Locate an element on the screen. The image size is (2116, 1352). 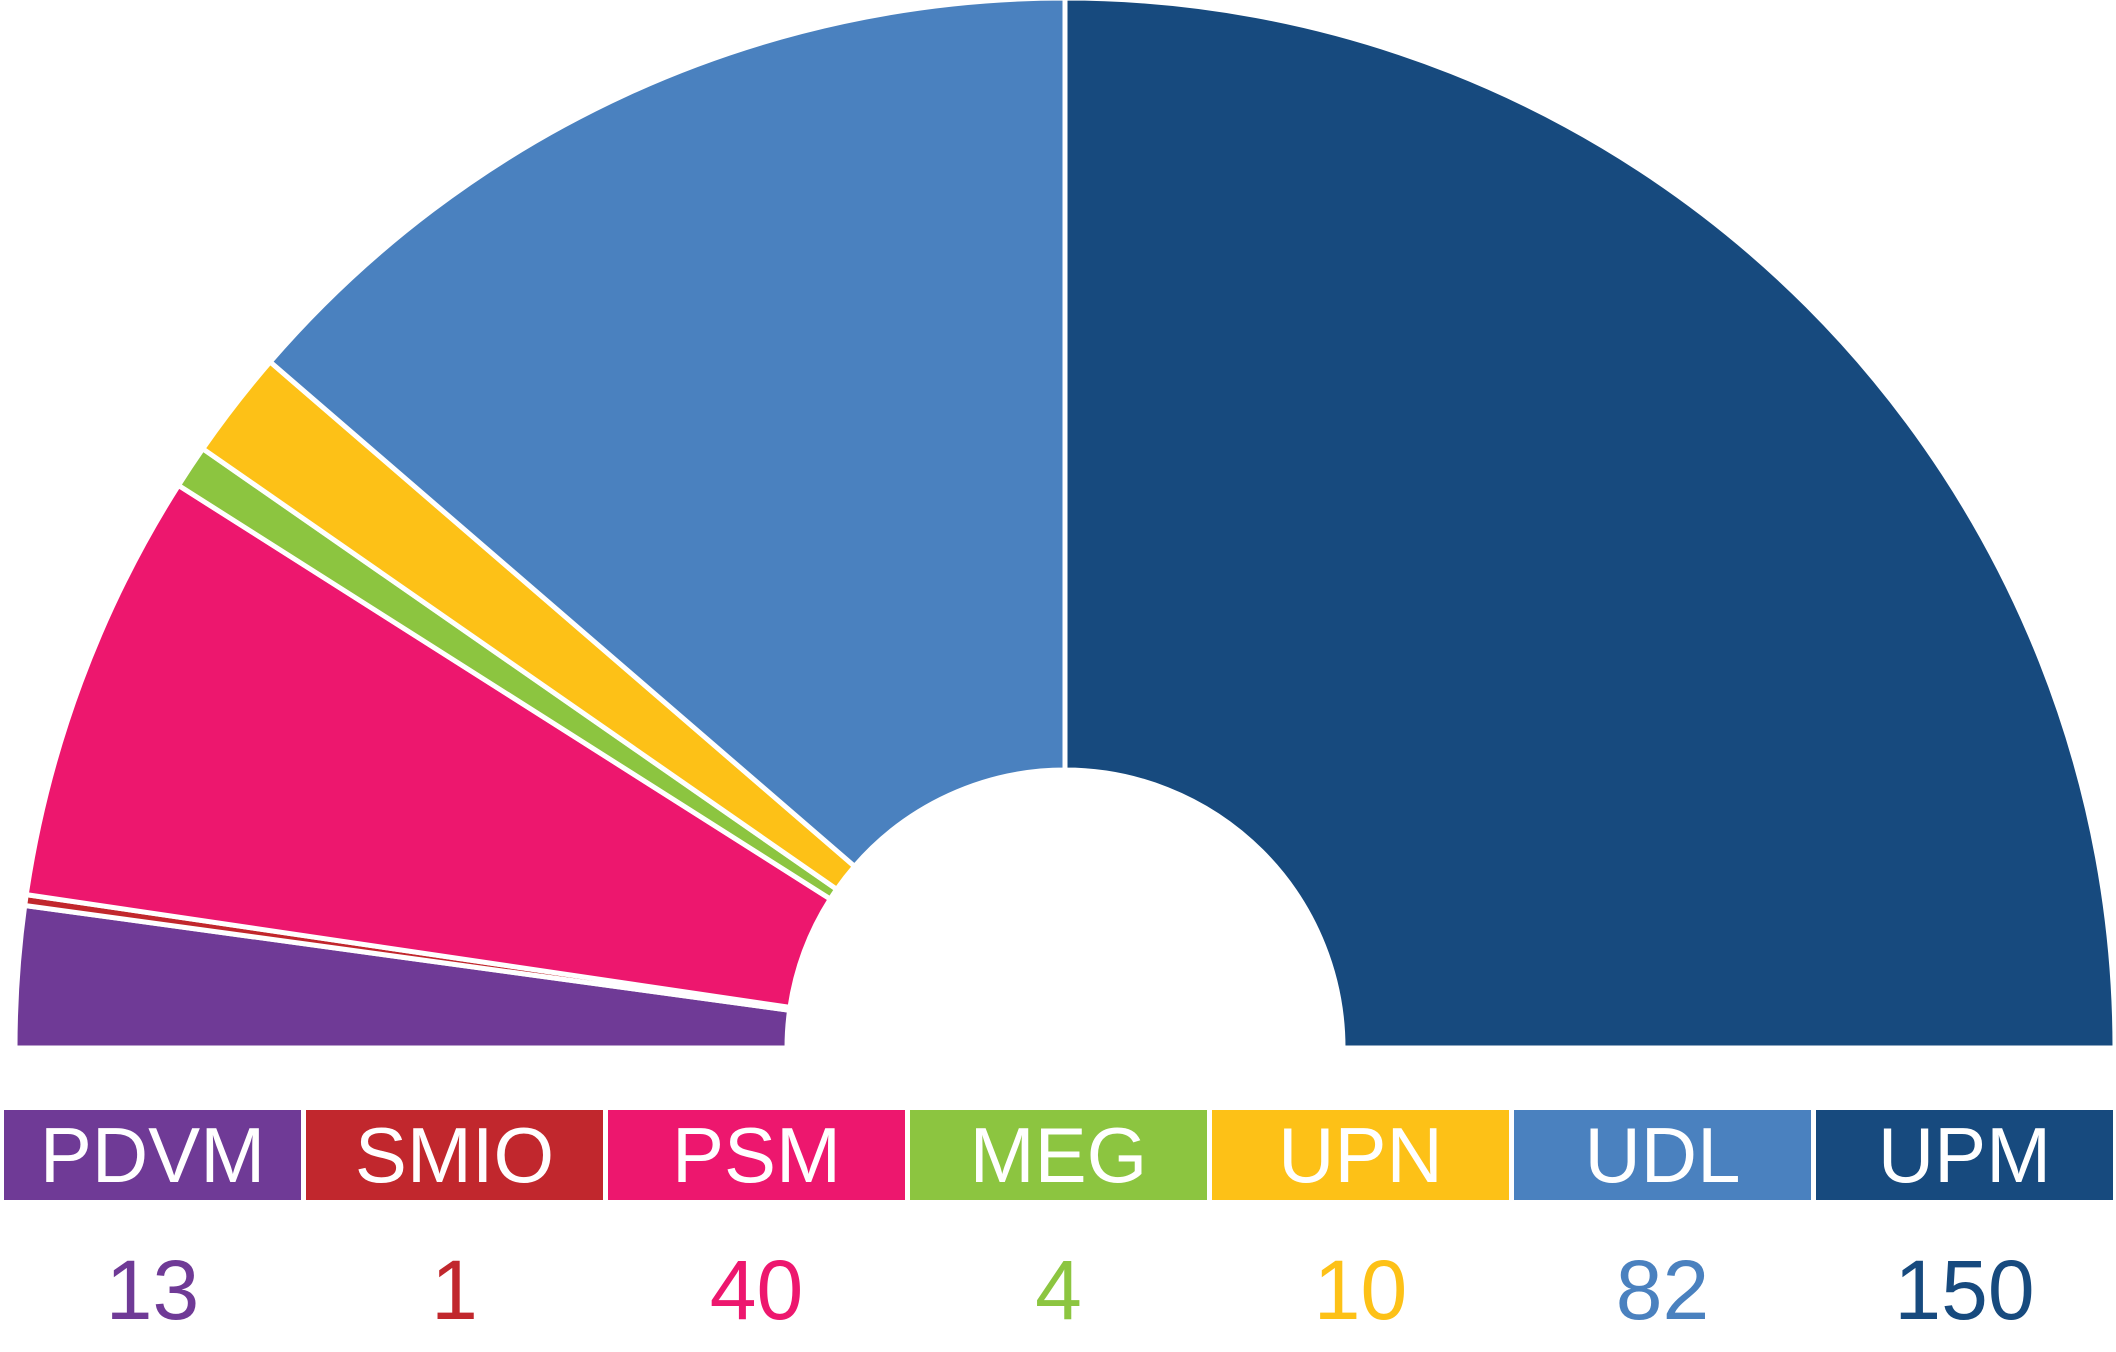
legend-label: PSM is located at coordinates (756, 1155).